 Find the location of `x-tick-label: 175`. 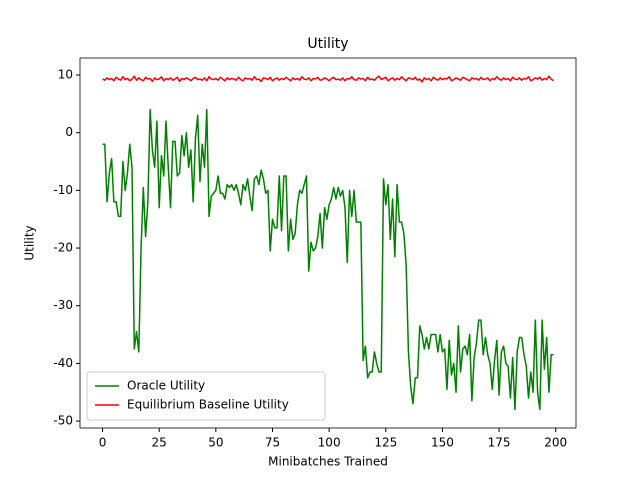

x-tick-label: 175 is located at coordinates (499, 443).